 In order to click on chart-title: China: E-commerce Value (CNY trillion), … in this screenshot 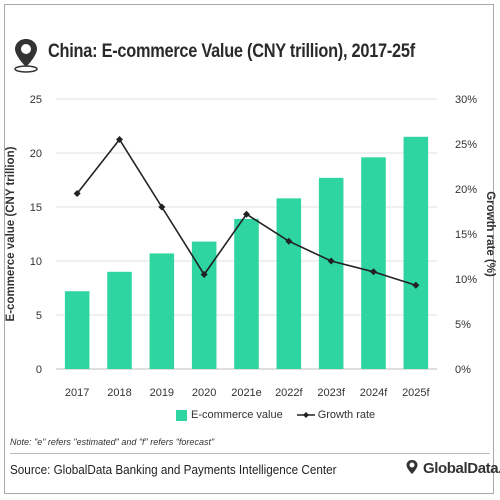, I will do `click(231, 51)`.